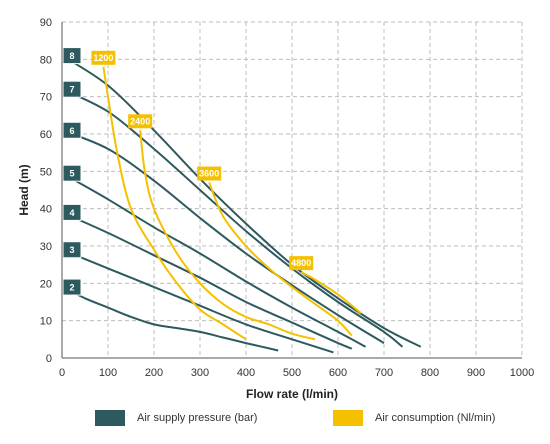 Image resolution: width=550 pixels, height=444 pixels. What do you see at coordinates (46, 135) in the screenshot?
I see `y-tick-label: 60` at bounding box center [46, 135].